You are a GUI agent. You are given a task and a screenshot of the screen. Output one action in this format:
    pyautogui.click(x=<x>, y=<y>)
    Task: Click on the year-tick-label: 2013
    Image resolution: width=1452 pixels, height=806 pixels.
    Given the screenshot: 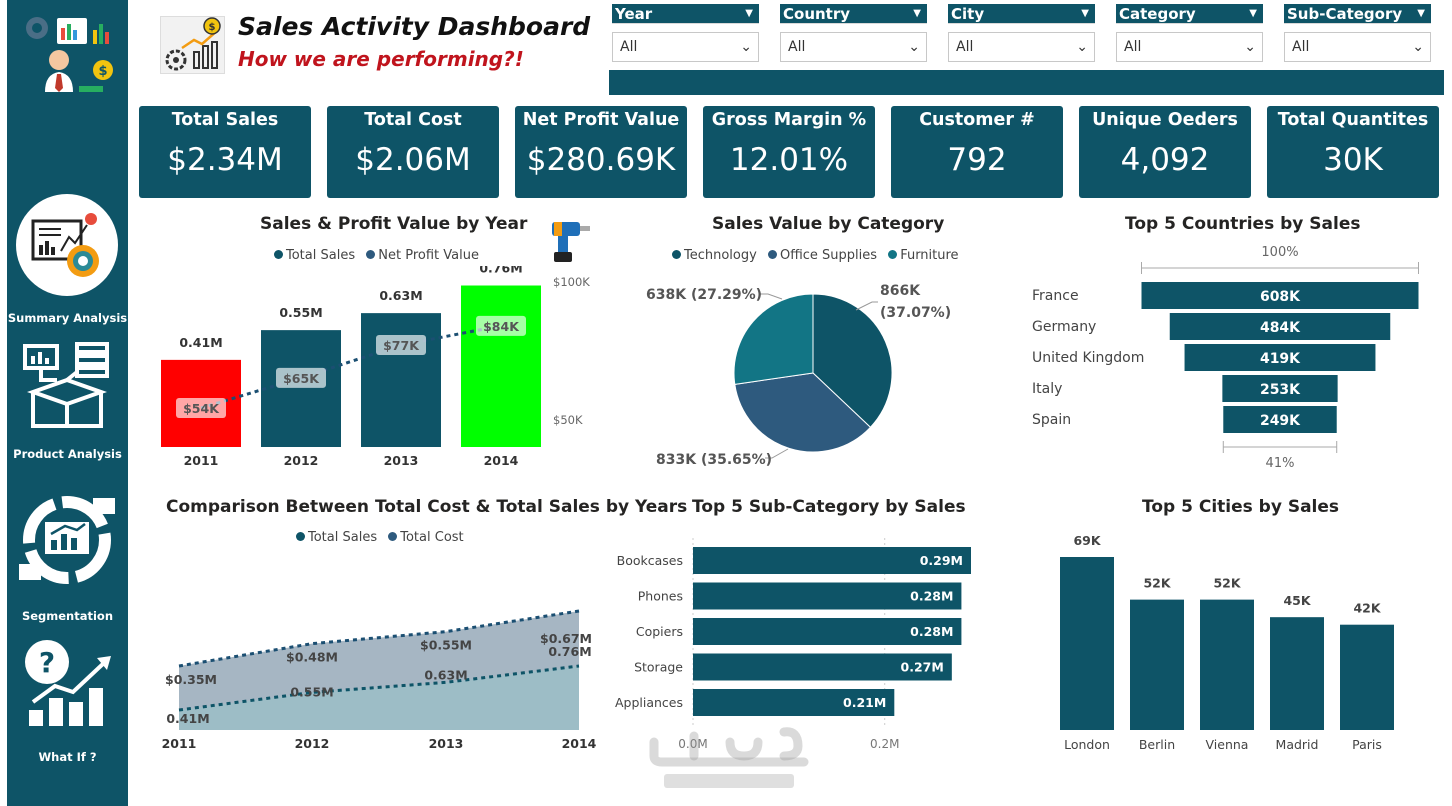 What is the action you would take?
    pyautogui.click(x=446, y=743)
    